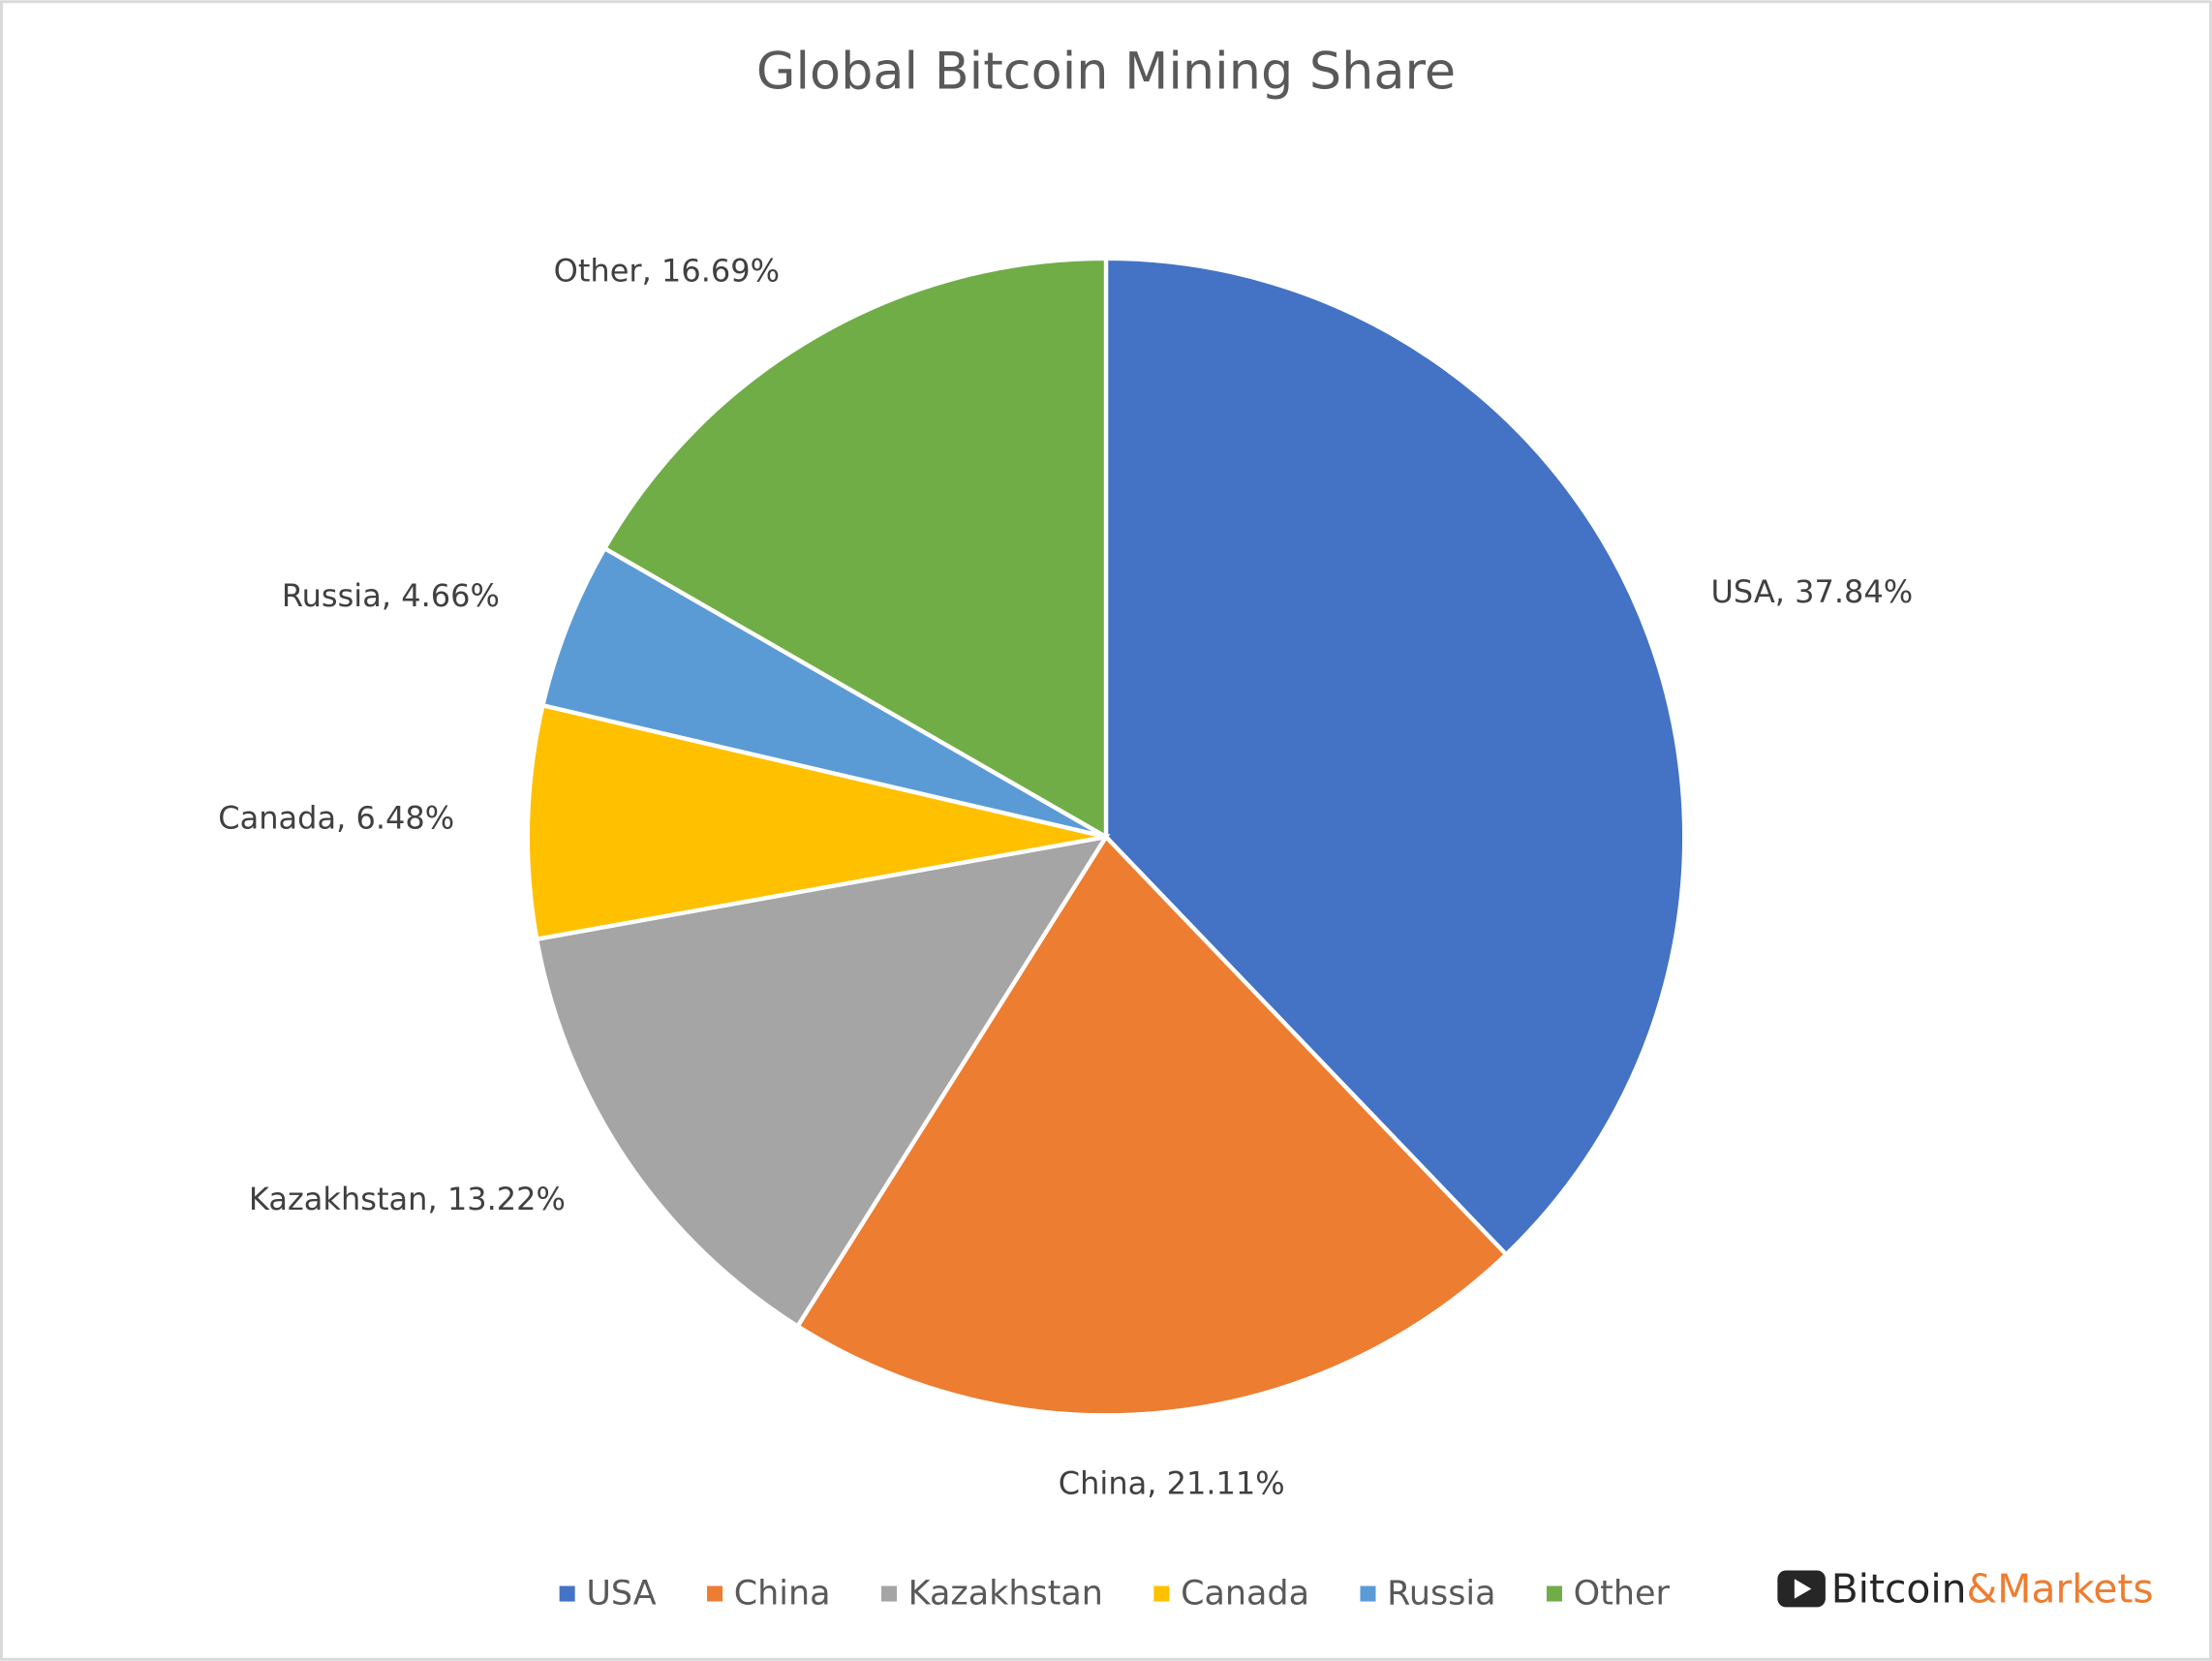 This screenshot has width=2212, height=1661. What do you see at coordinates (1106, 71) in the screenshot?
I see `chart-title: Global Bitcoin Mining Share` at bounding box center [1106, 71].